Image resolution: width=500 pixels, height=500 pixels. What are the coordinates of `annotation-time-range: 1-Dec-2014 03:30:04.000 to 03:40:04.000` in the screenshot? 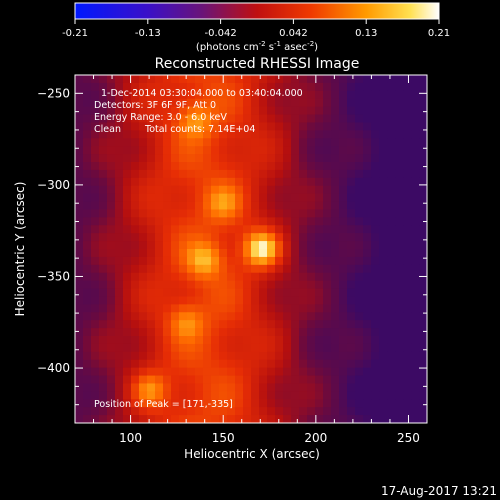 It's located at (202, 93).